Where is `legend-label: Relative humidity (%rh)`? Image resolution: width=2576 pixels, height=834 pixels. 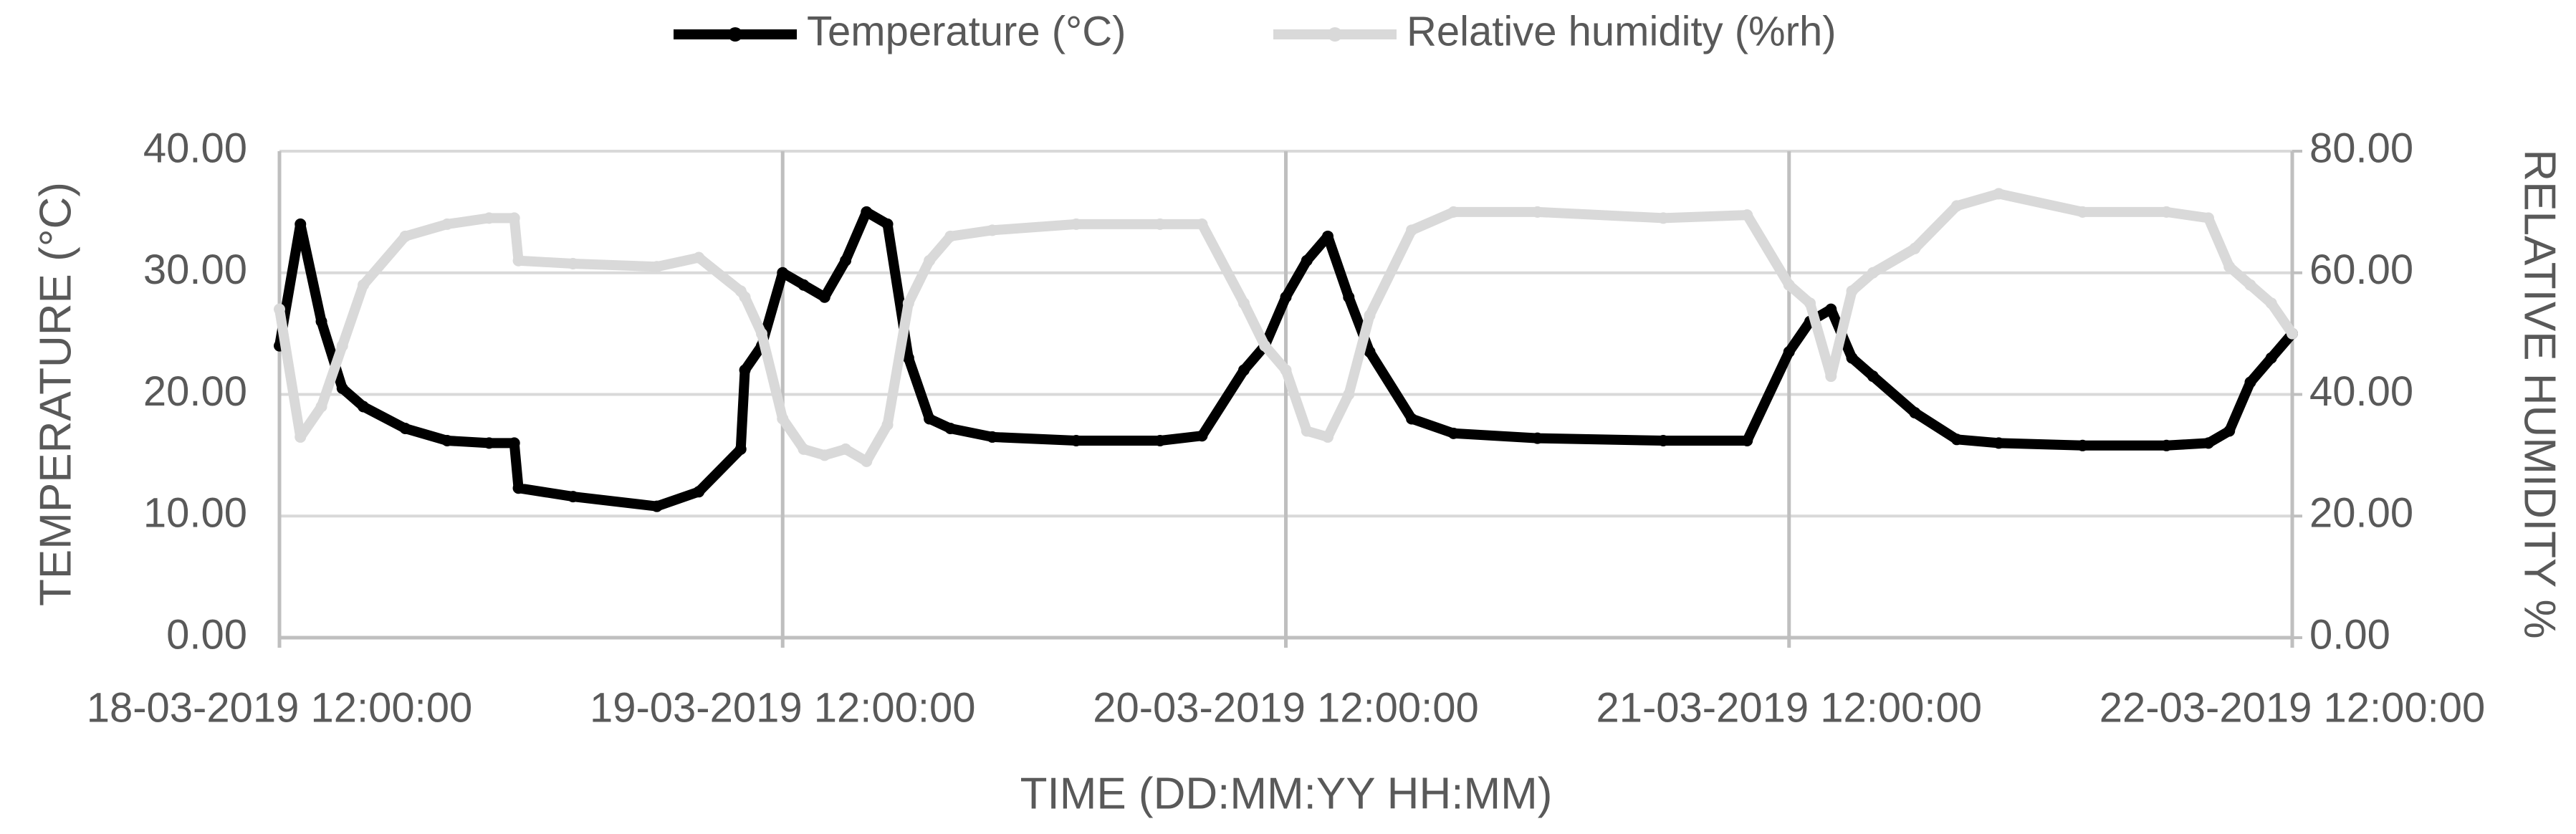 legend-label: Relative humidity (%rh) is located at coordinates (1622, 31).